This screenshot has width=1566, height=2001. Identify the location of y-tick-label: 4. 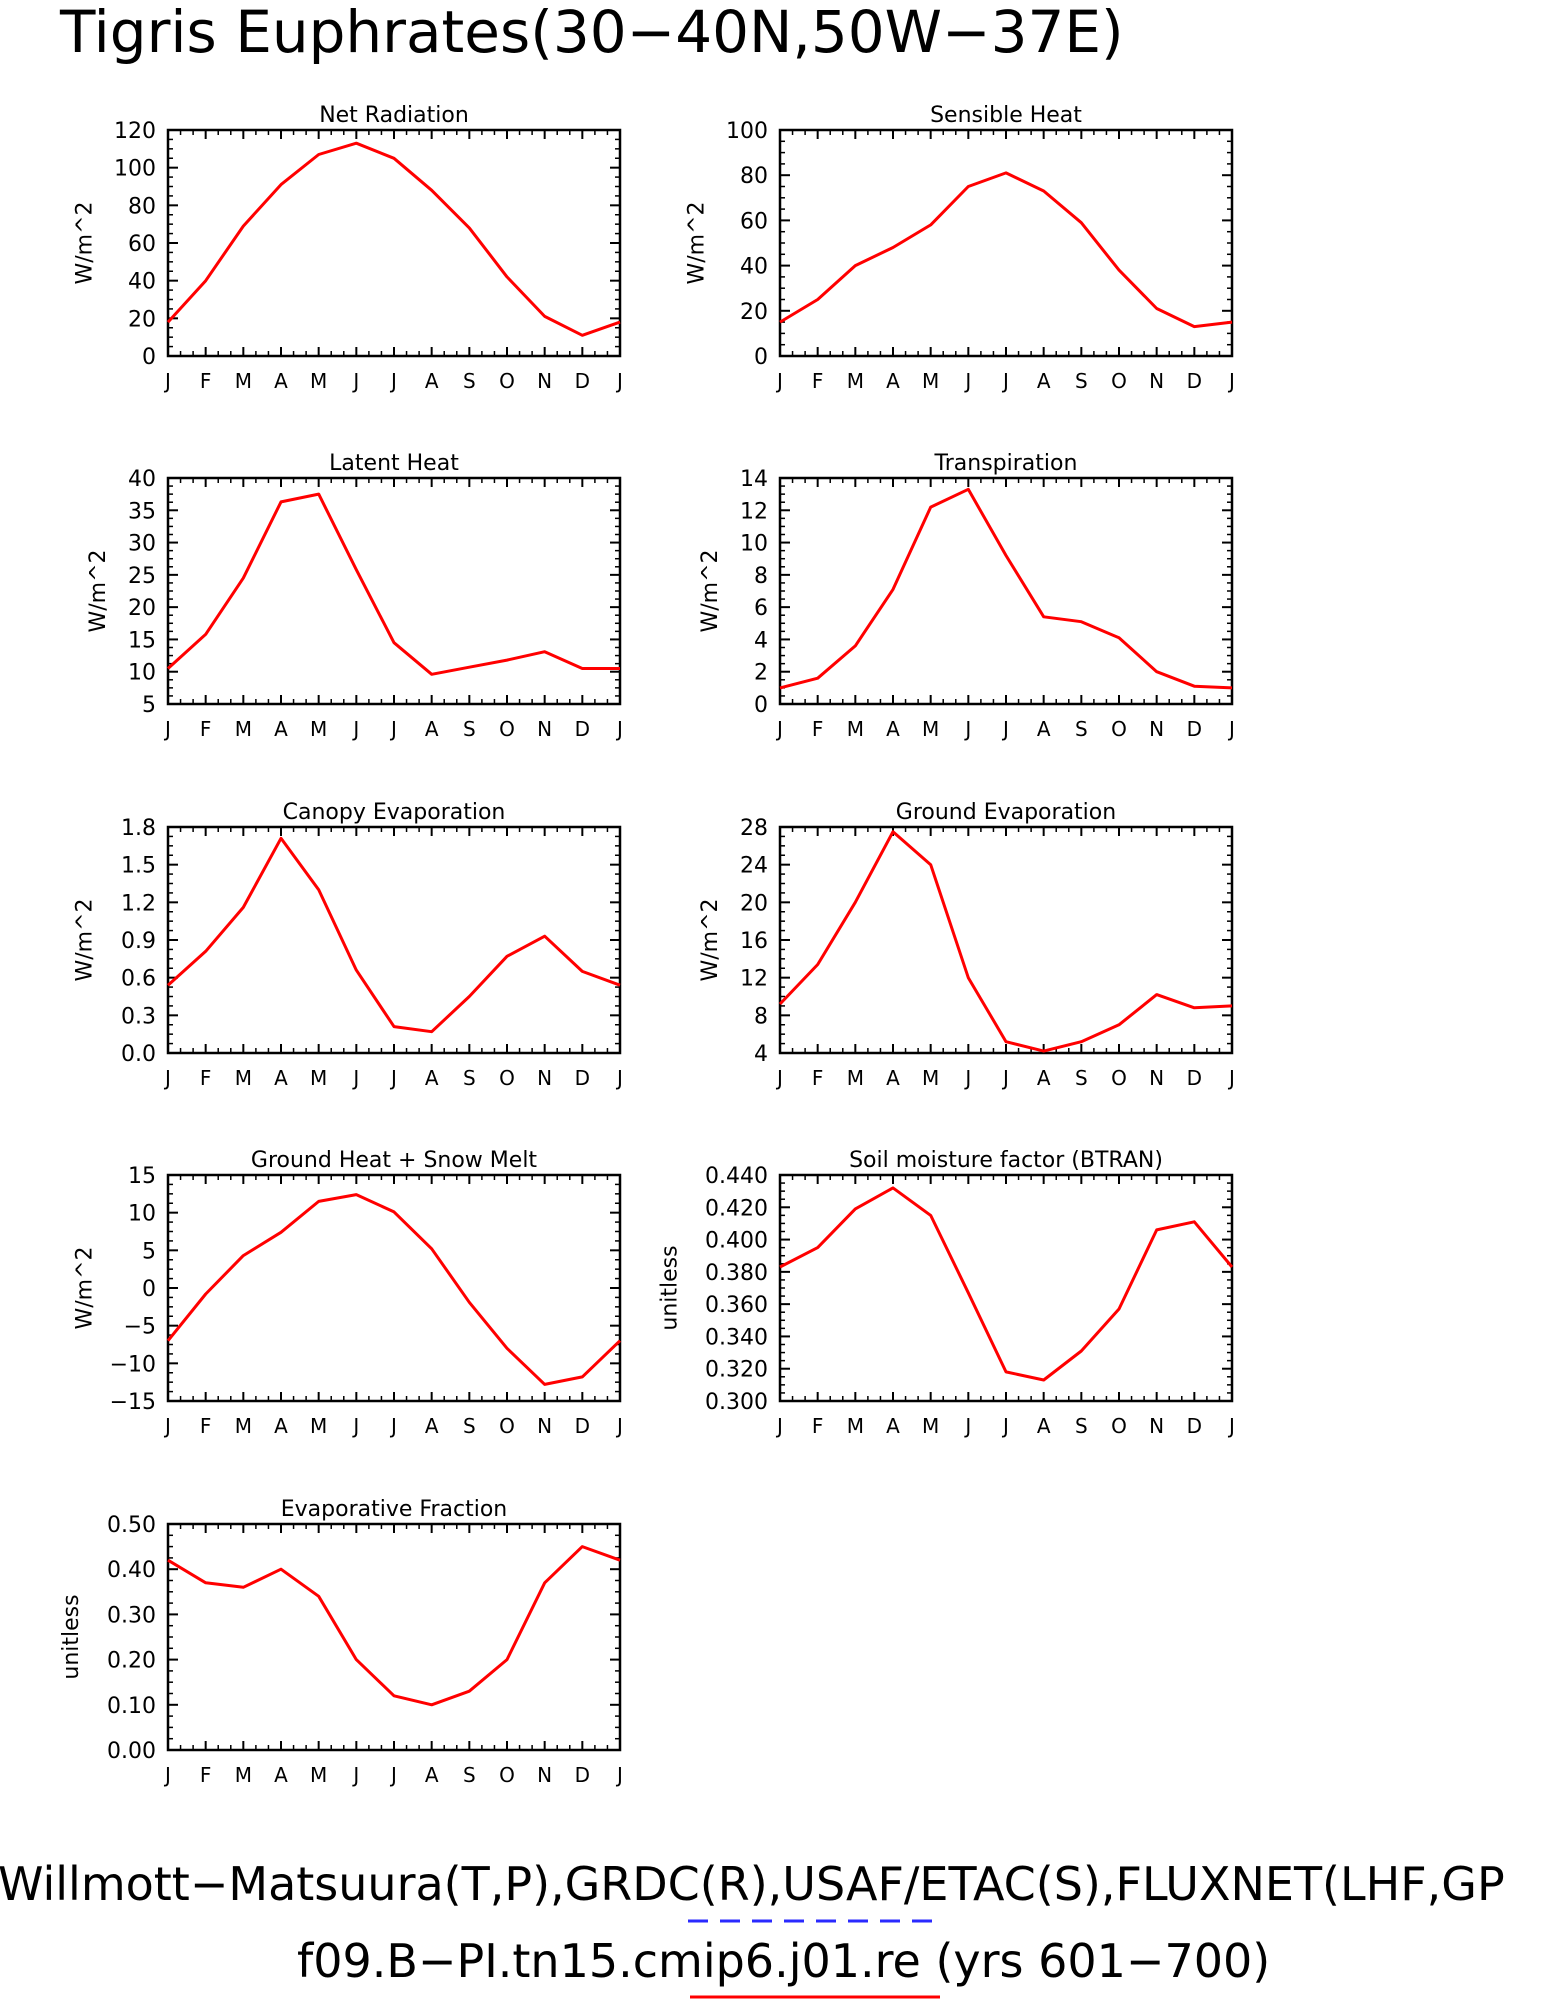
(761, 1054).